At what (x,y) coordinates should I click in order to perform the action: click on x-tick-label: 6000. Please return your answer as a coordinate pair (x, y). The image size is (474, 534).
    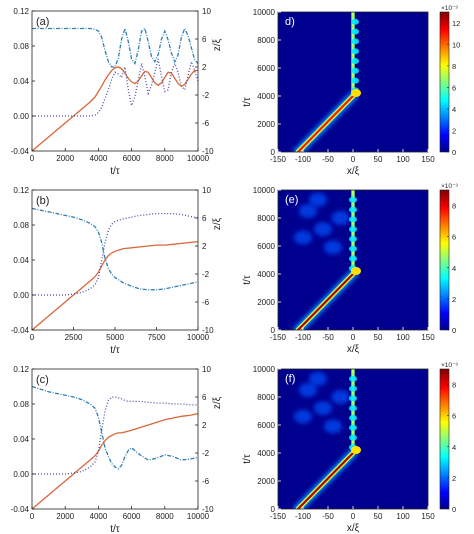
    Looking at the image, I should click on (132, 516).